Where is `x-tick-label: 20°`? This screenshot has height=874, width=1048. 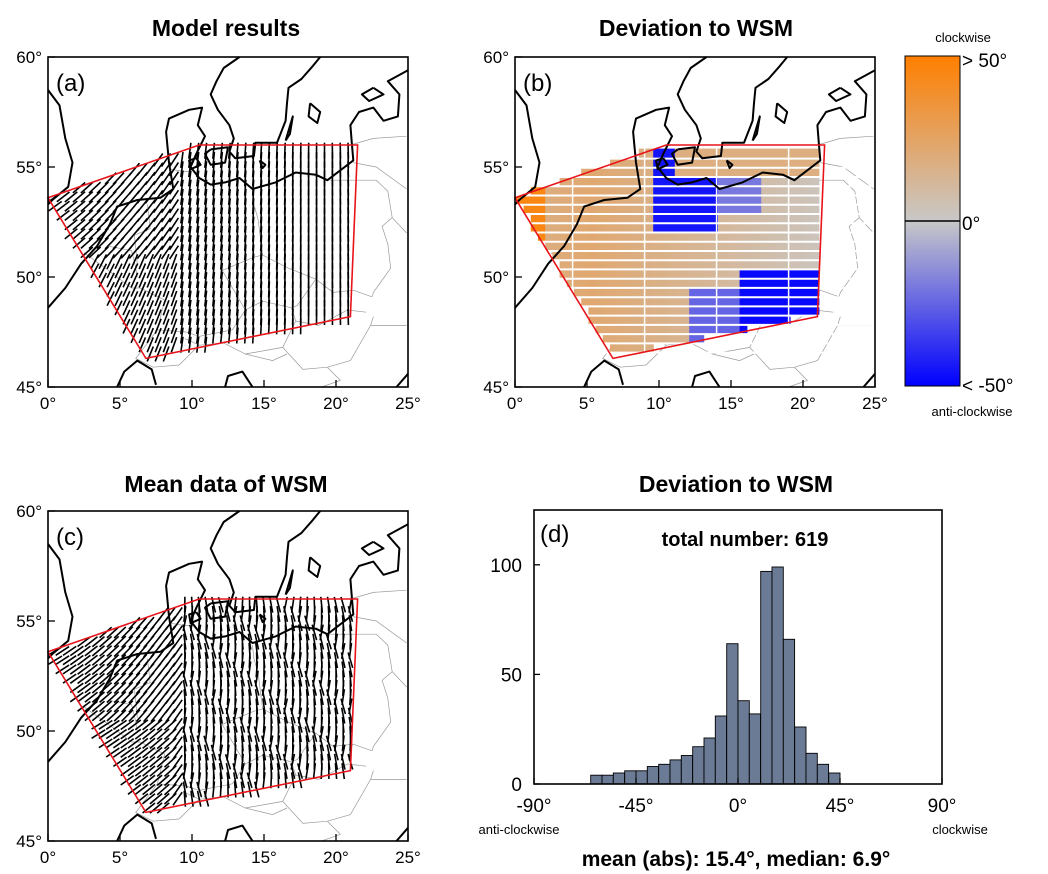 x-tick-label: 20° is located at coordinates (803, 403).